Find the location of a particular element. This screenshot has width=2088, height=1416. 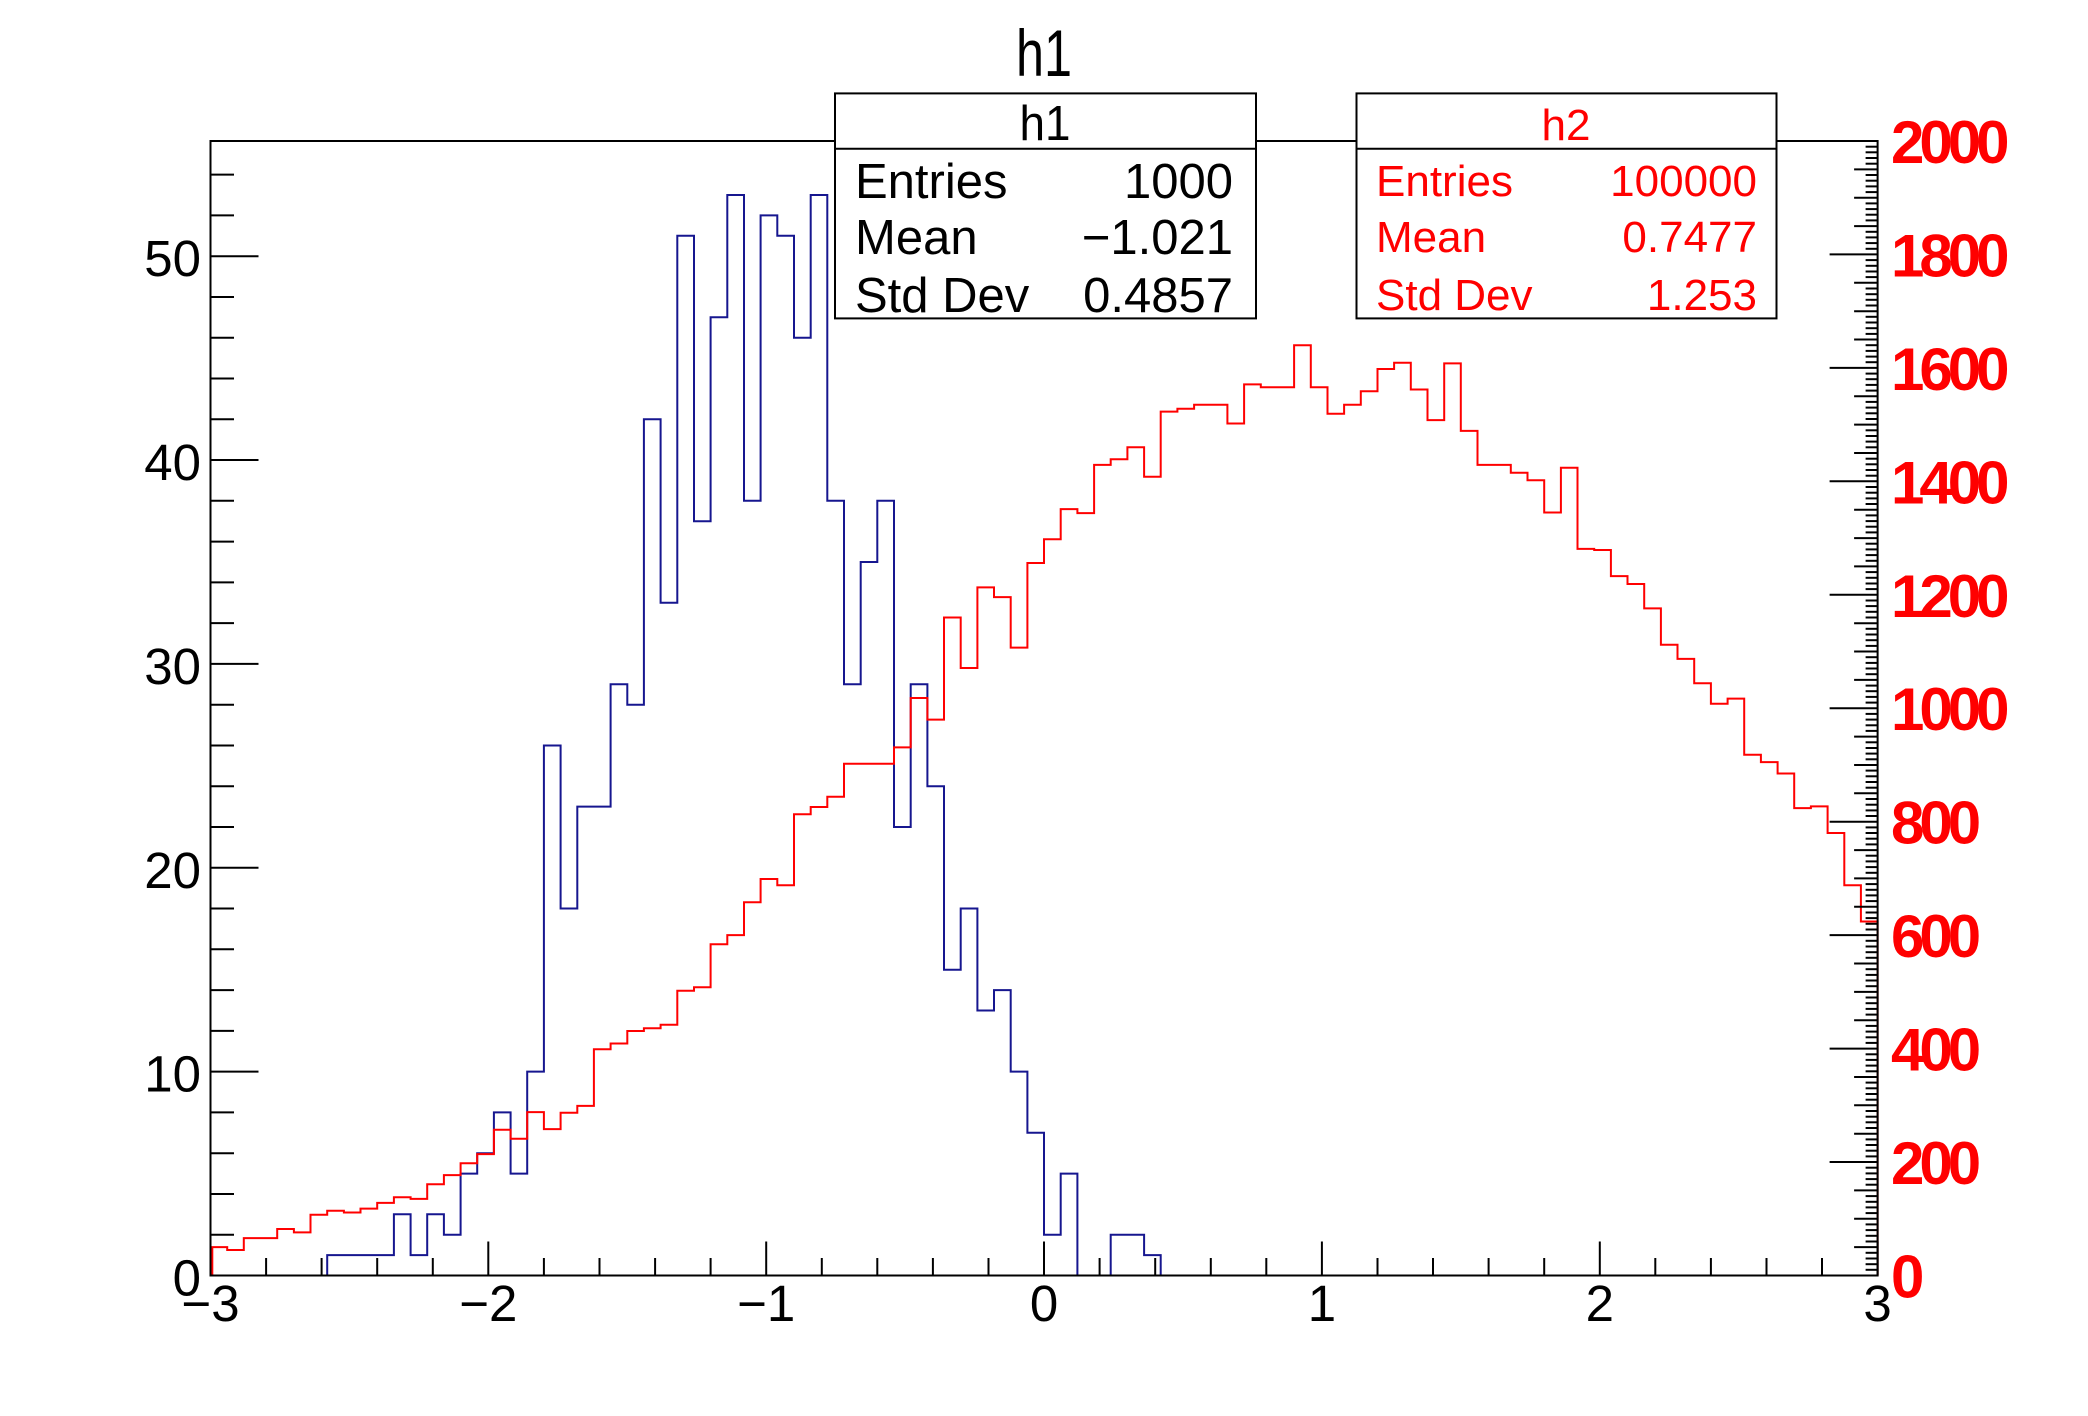

svg-text: 2 is located at coordinates (1600, 1303).